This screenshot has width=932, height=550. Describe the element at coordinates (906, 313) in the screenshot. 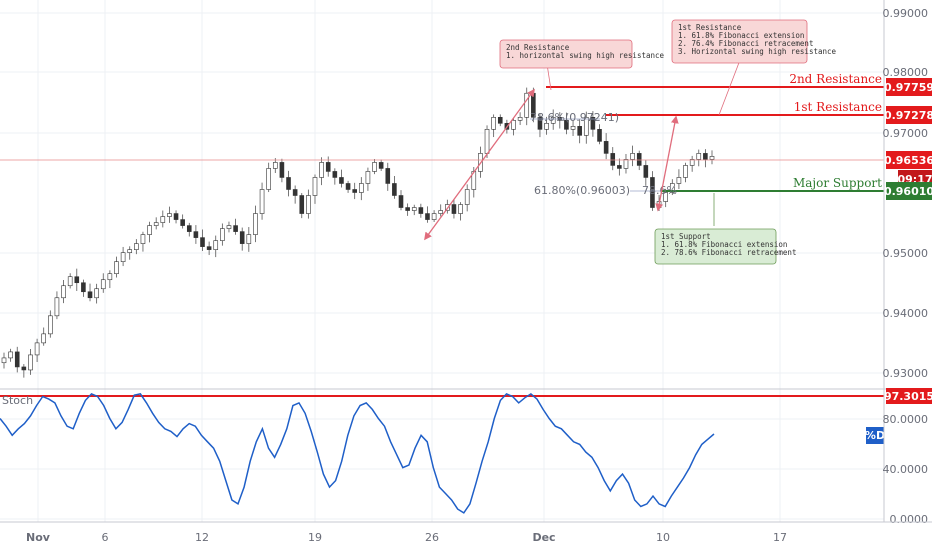

I see `y-tick-label: 0.94000` at that location.